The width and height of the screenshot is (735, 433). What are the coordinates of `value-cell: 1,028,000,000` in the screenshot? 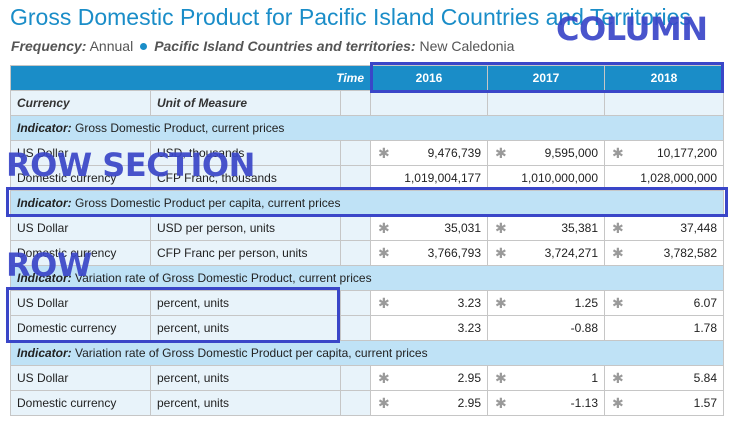 It's located at (664, 178).